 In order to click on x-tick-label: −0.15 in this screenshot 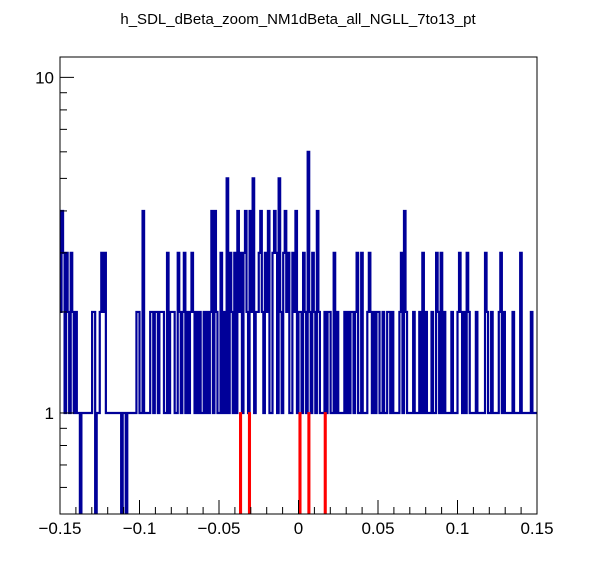, I will do `click(59, 528)`.